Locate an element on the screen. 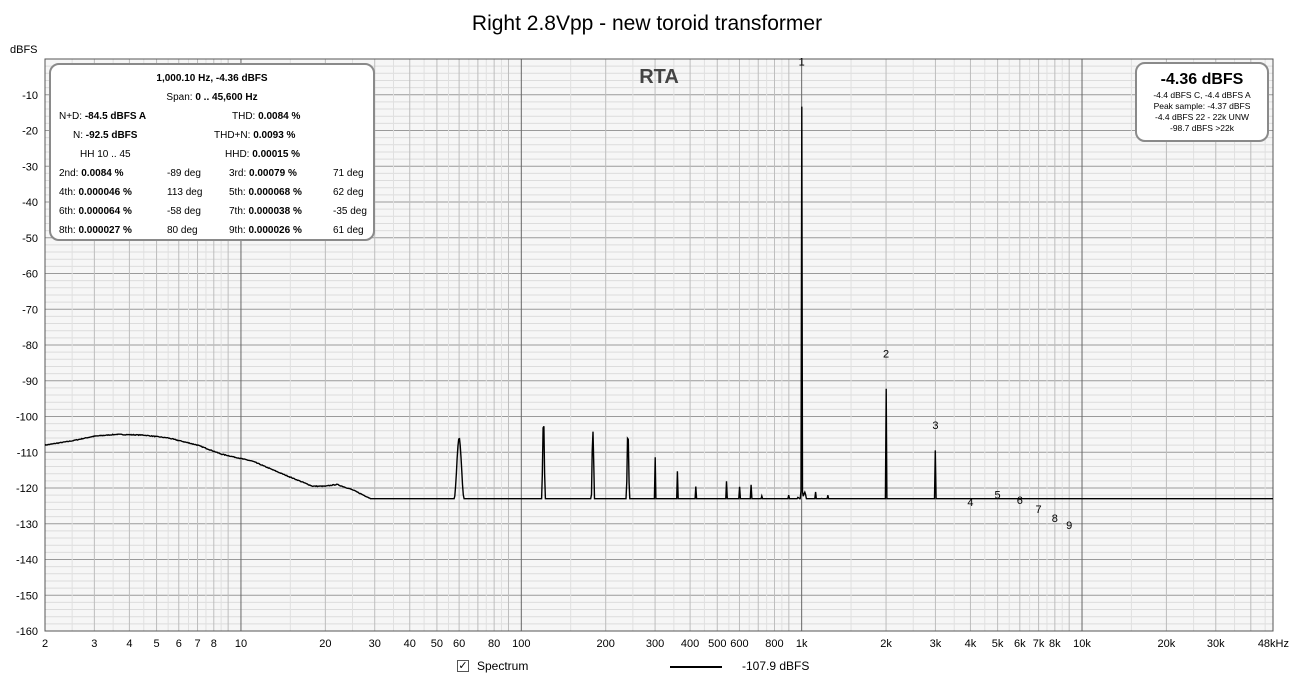 The width and height of the screenshot is (1295, 682). chart-title: Right 2.8Vpp - new toroid transformer is located at coordinates (647, 23).